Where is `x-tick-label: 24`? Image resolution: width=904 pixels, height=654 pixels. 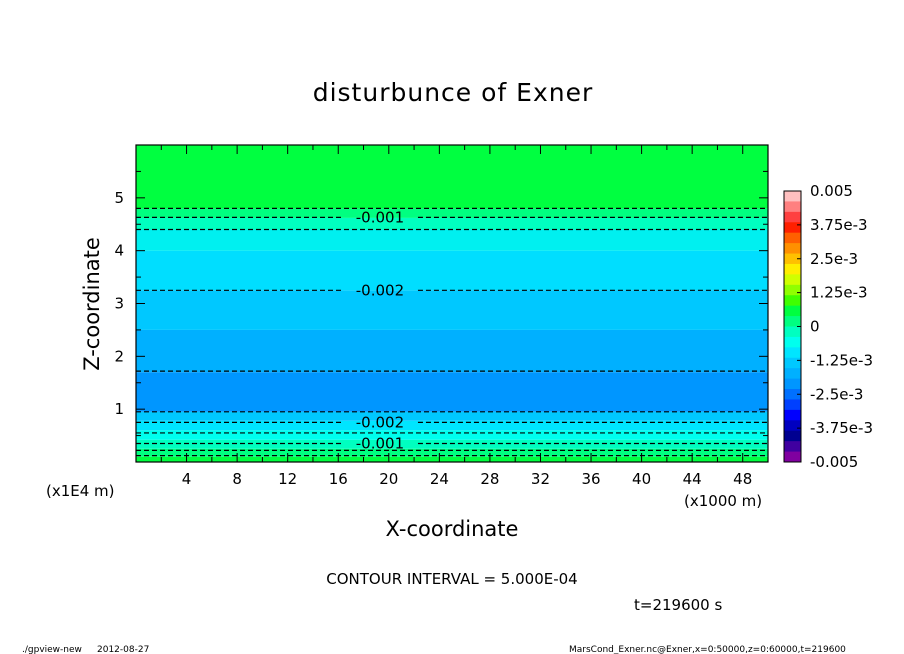 x-tick-label: 24 is located at coordinates (439, 479).